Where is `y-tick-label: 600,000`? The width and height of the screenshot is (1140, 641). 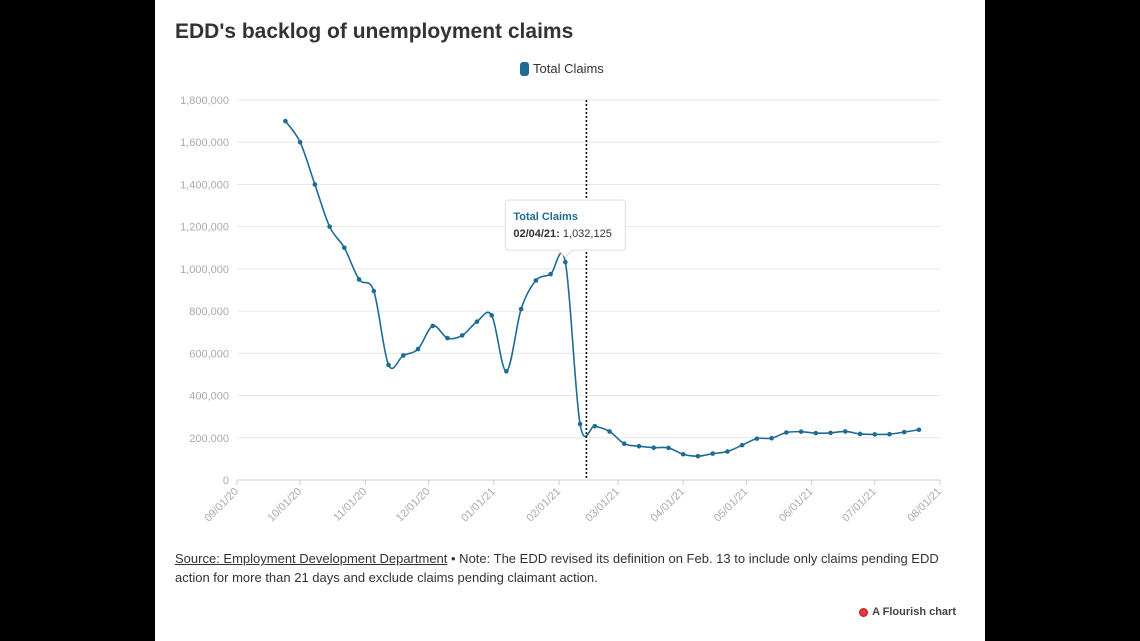
y-tick-label: 600,000 is located at coordinates (209, 354).